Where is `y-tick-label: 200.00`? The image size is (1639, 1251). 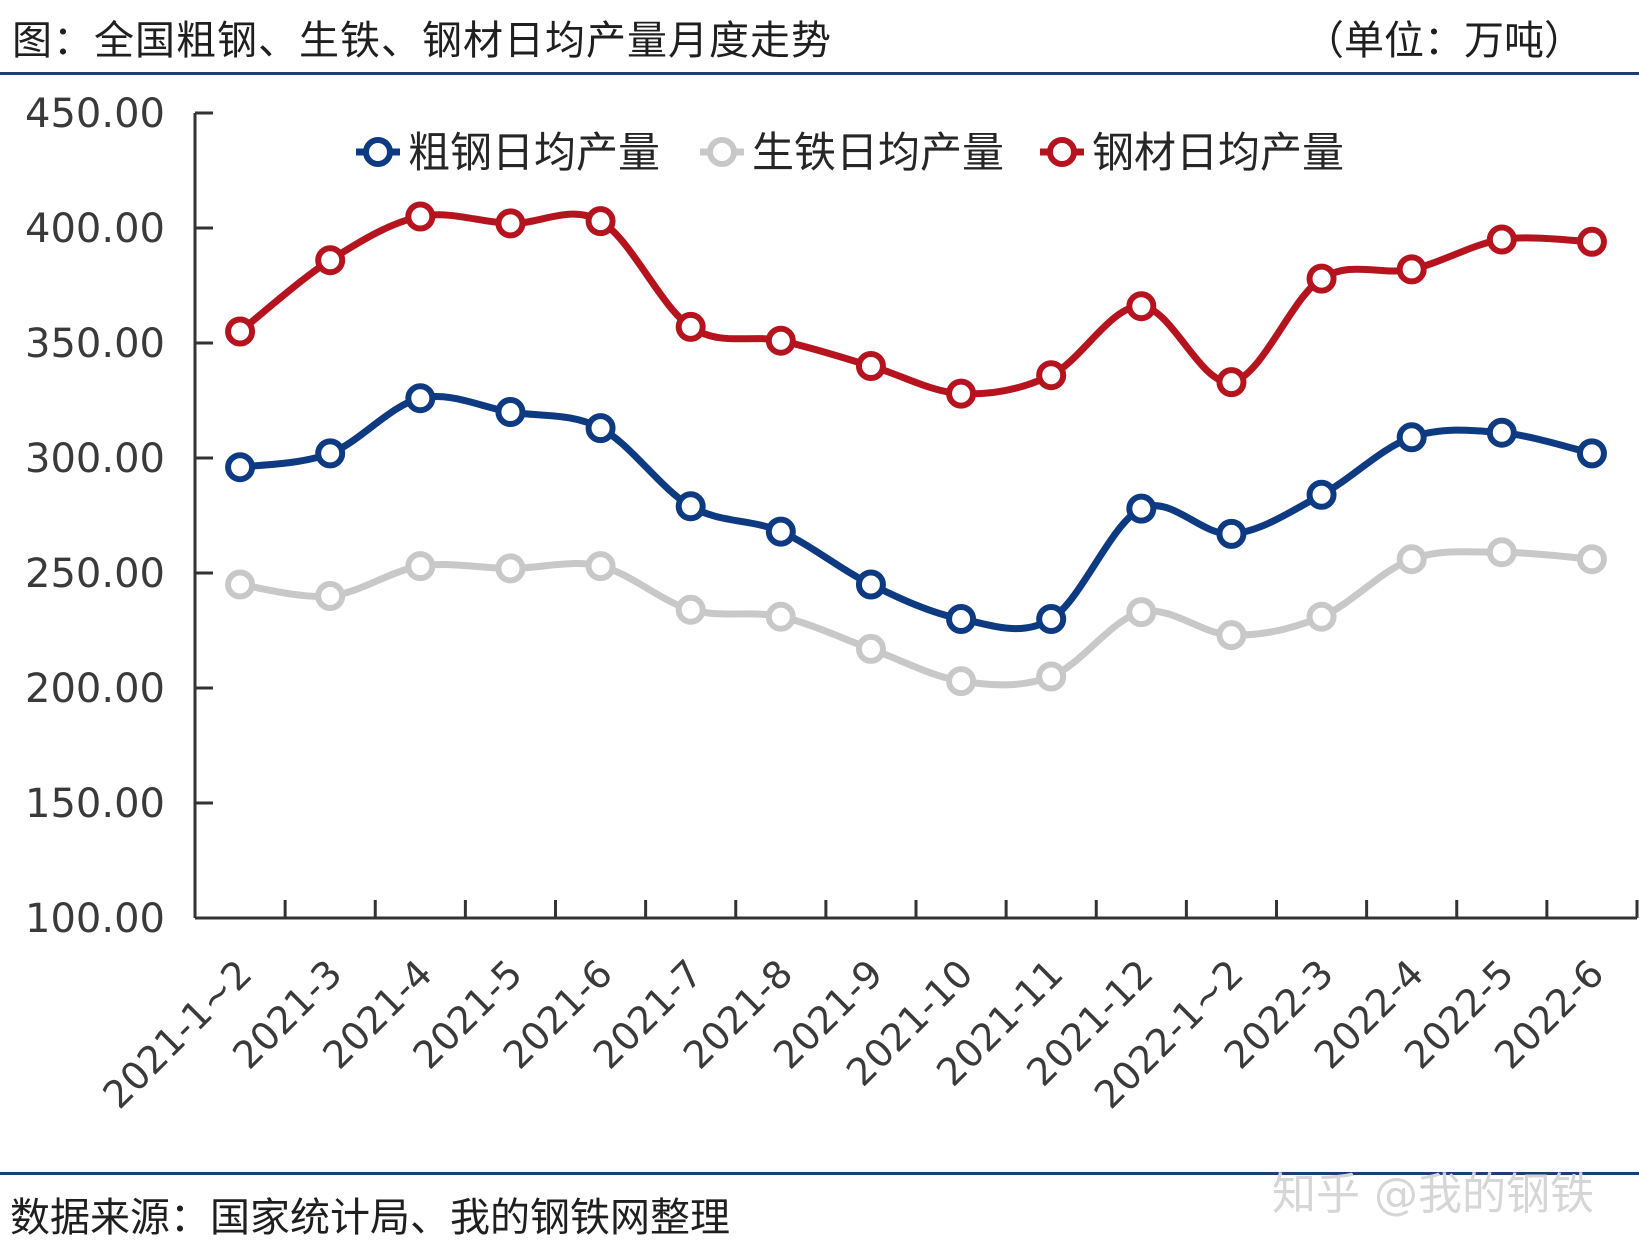
y-tick-label: 200.00 is located at coordinates (95, 689).